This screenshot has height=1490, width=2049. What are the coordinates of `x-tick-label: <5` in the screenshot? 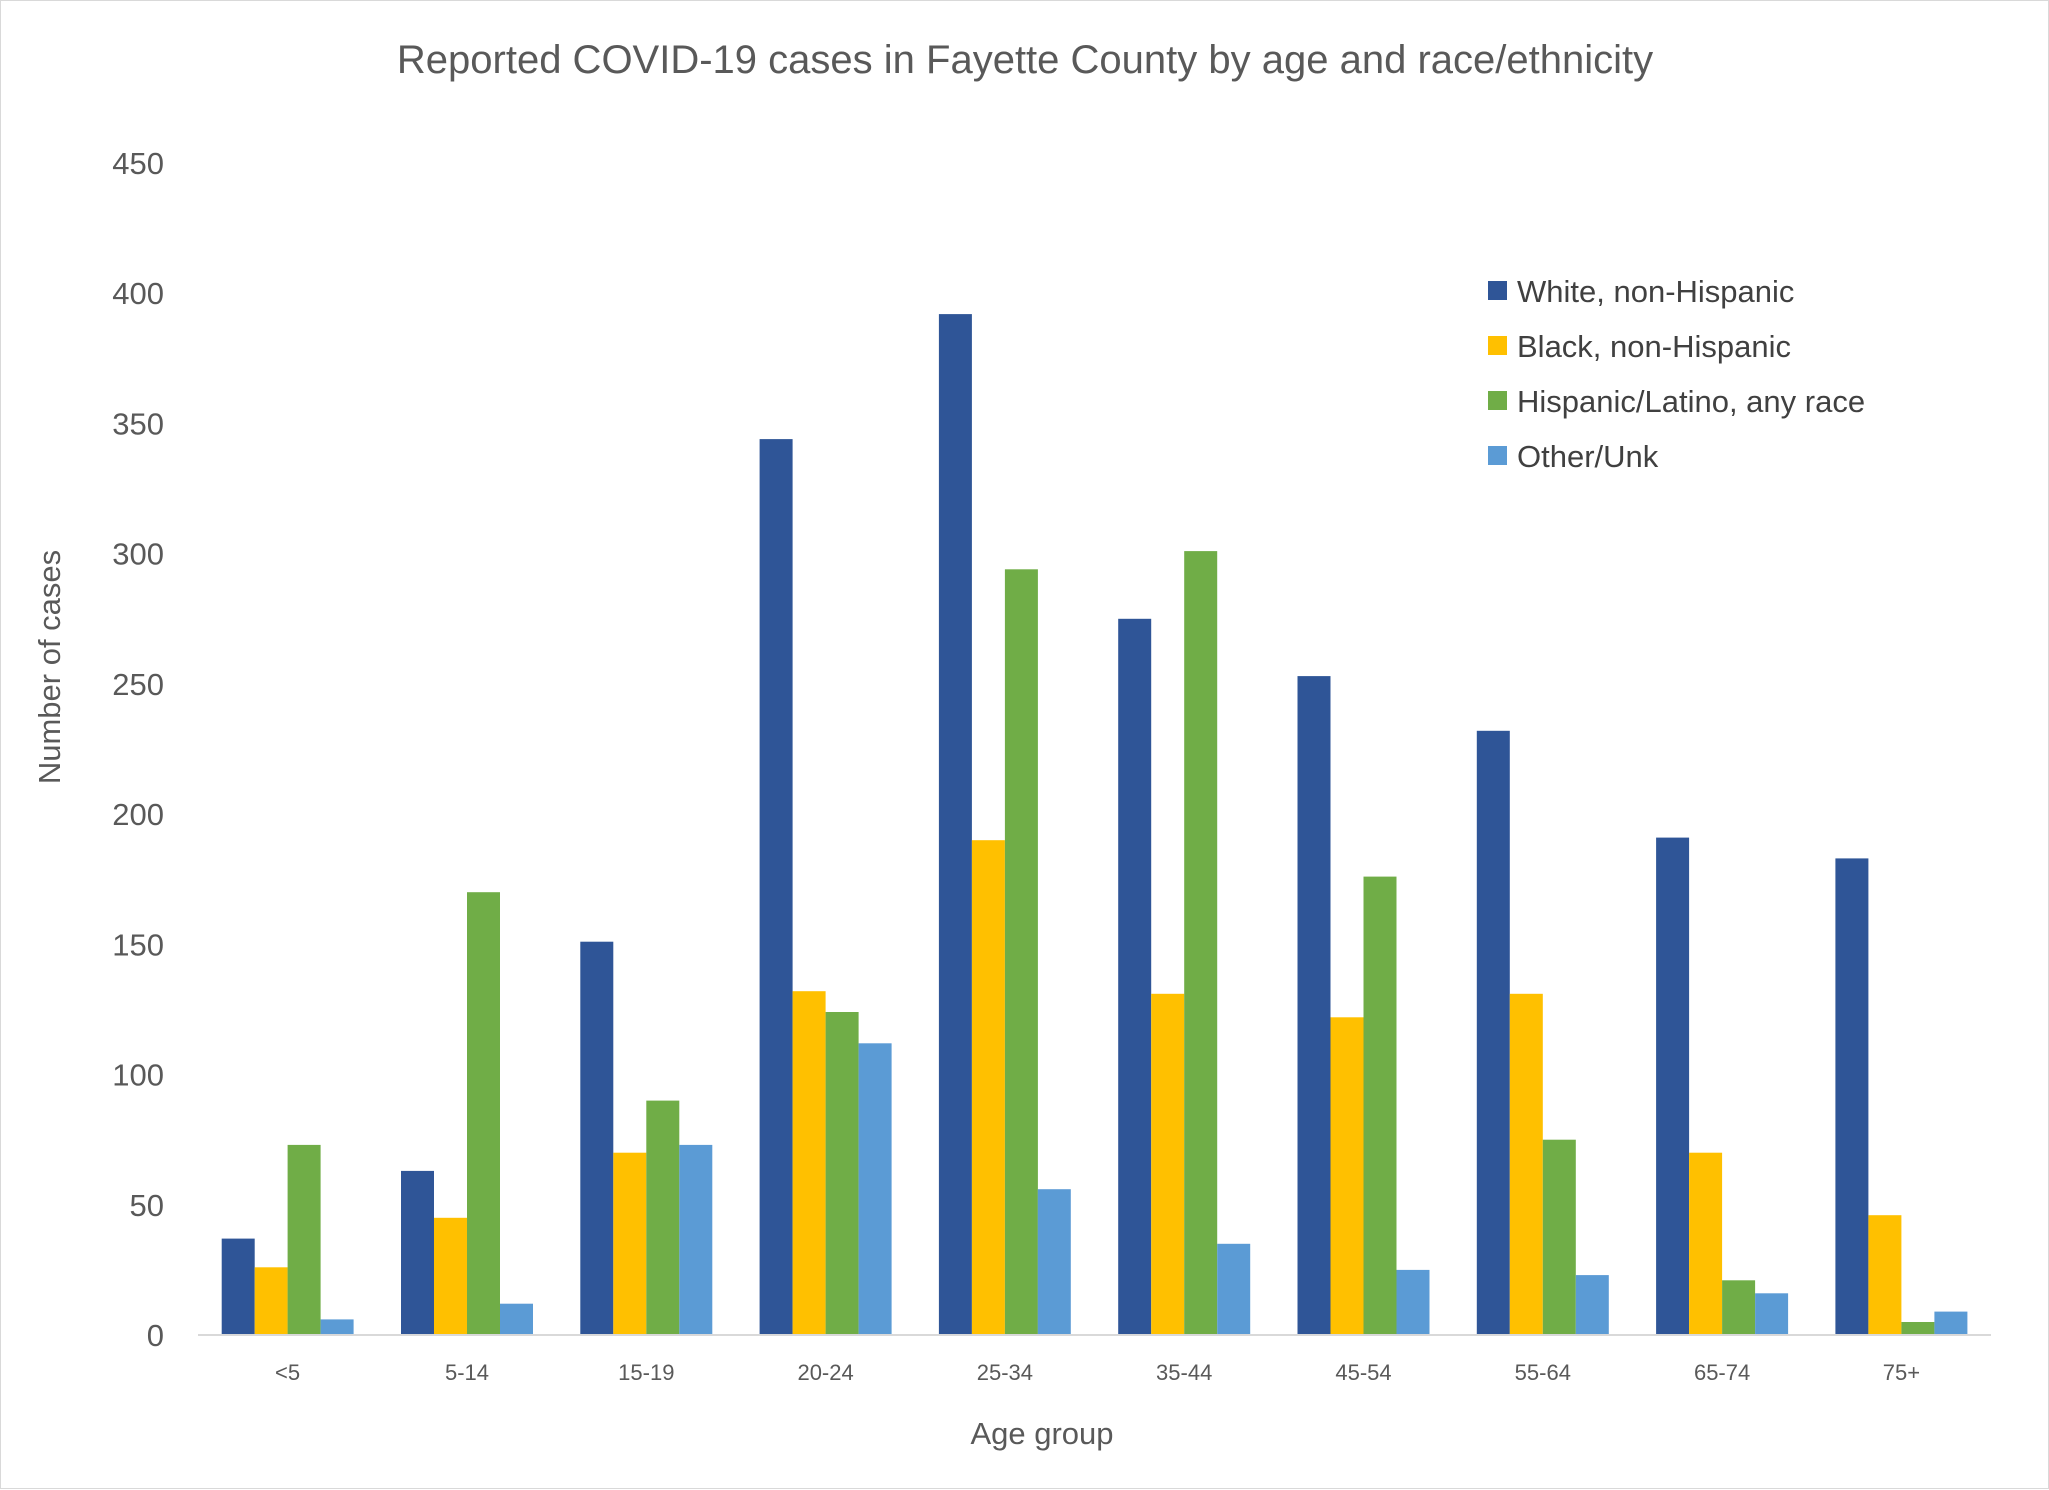 It's located at (287, 1372).